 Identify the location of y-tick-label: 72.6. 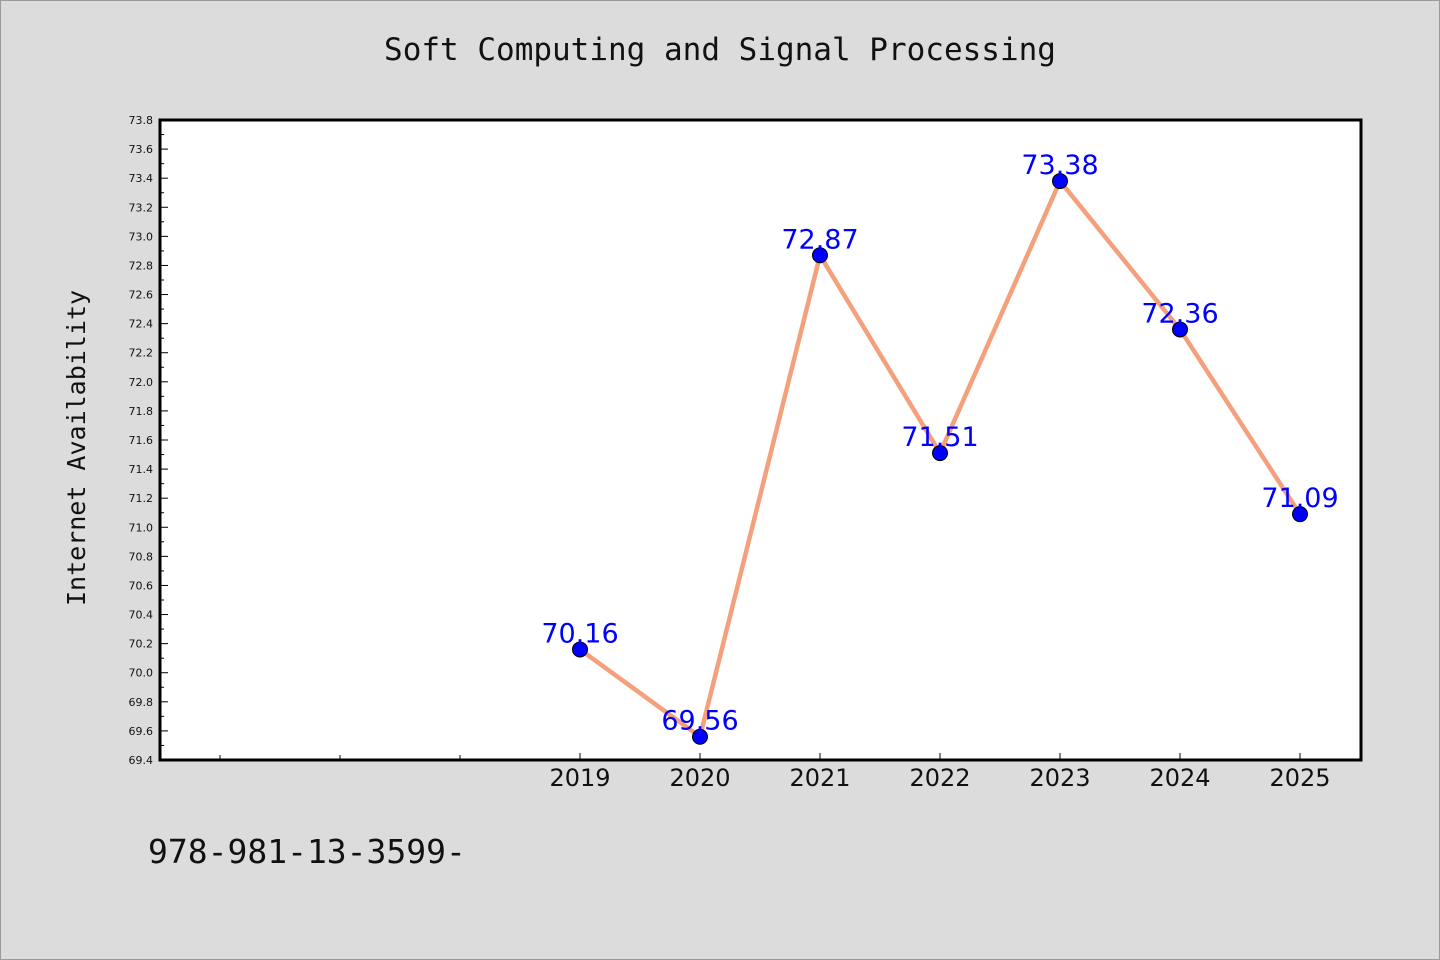
(141, 295).